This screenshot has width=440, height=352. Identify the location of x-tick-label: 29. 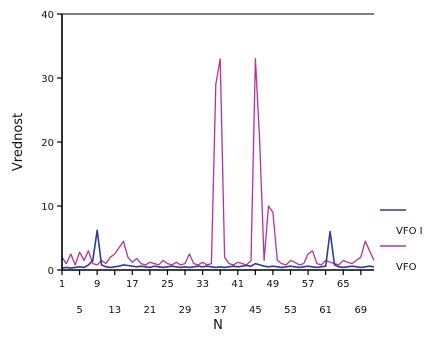
(185, 310).